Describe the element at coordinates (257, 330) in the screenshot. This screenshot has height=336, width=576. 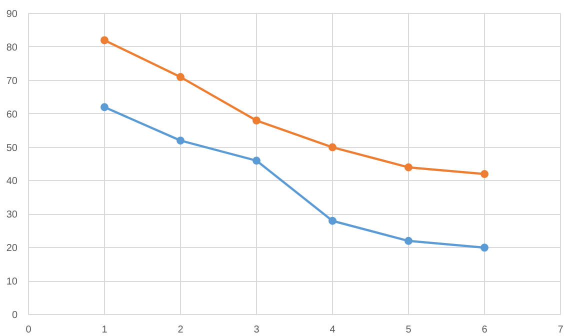
I see `x-tick-label: 3` at that location.